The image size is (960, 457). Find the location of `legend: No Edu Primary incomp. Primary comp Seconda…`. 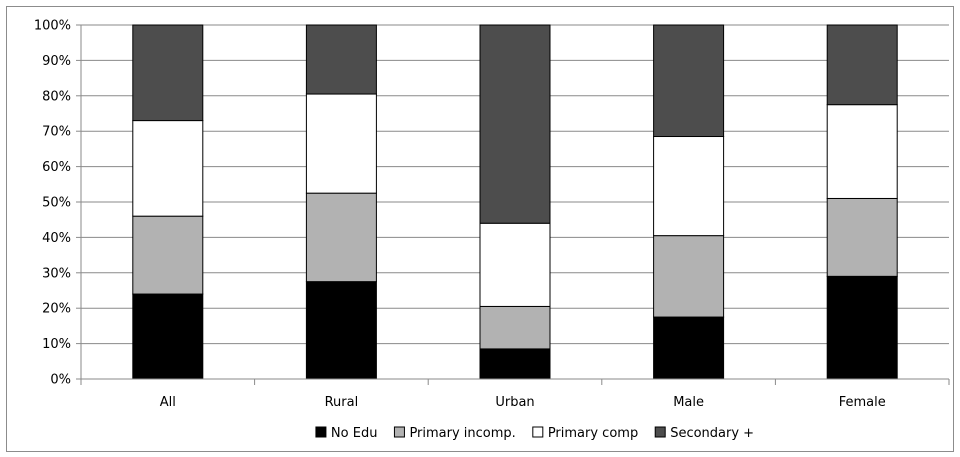

legend: No Edu Primary incomp. Primary comp Seconda… is located at coordinates (534, 433).